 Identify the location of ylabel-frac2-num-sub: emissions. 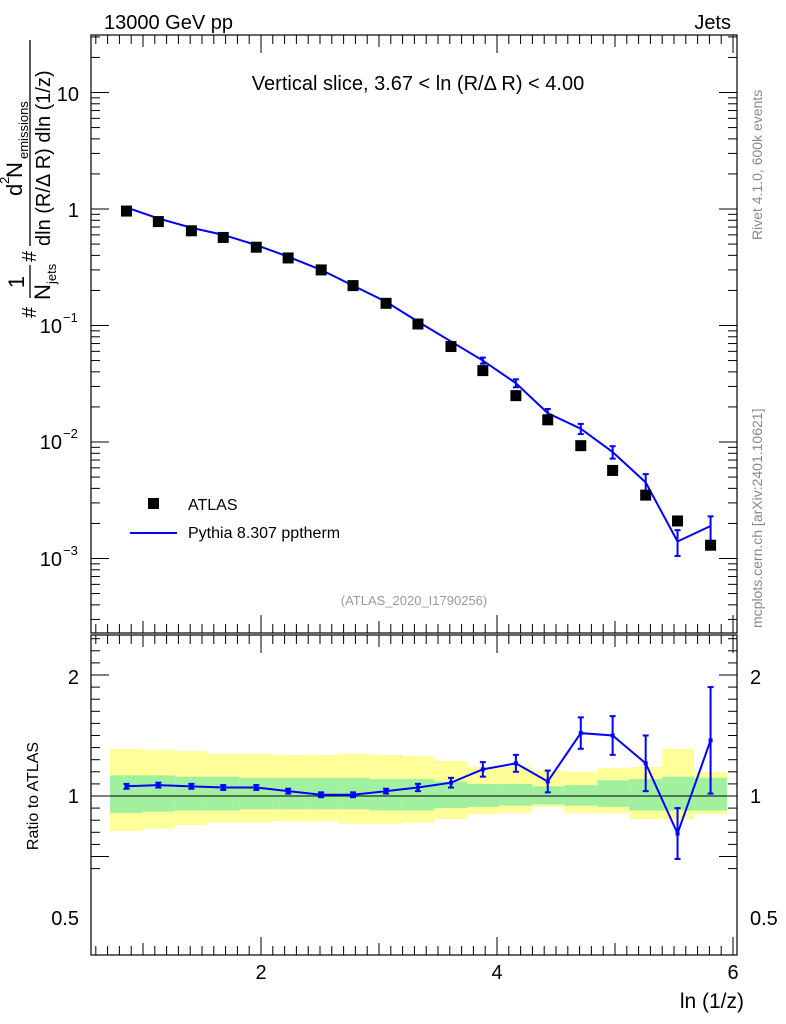
(23, 130).